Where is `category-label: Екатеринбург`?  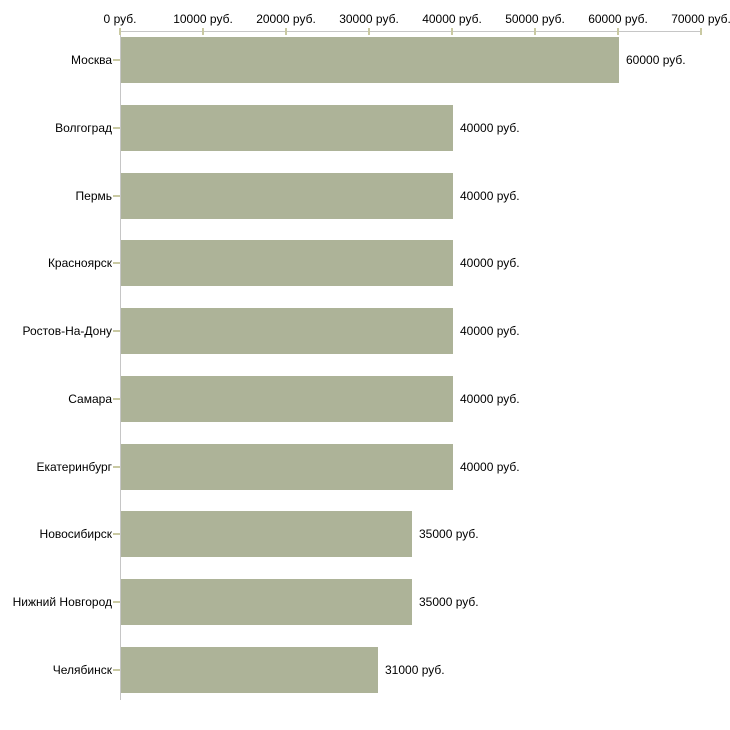 category-label: Екатеринбург is located at coordinates (74, 466).